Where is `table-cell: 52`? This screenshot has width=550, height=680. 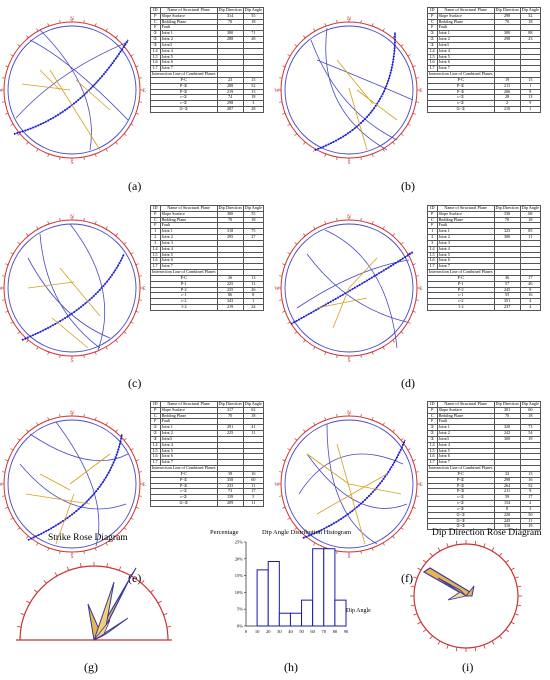 table-cell: 52 is located at coordinates (530, 486).